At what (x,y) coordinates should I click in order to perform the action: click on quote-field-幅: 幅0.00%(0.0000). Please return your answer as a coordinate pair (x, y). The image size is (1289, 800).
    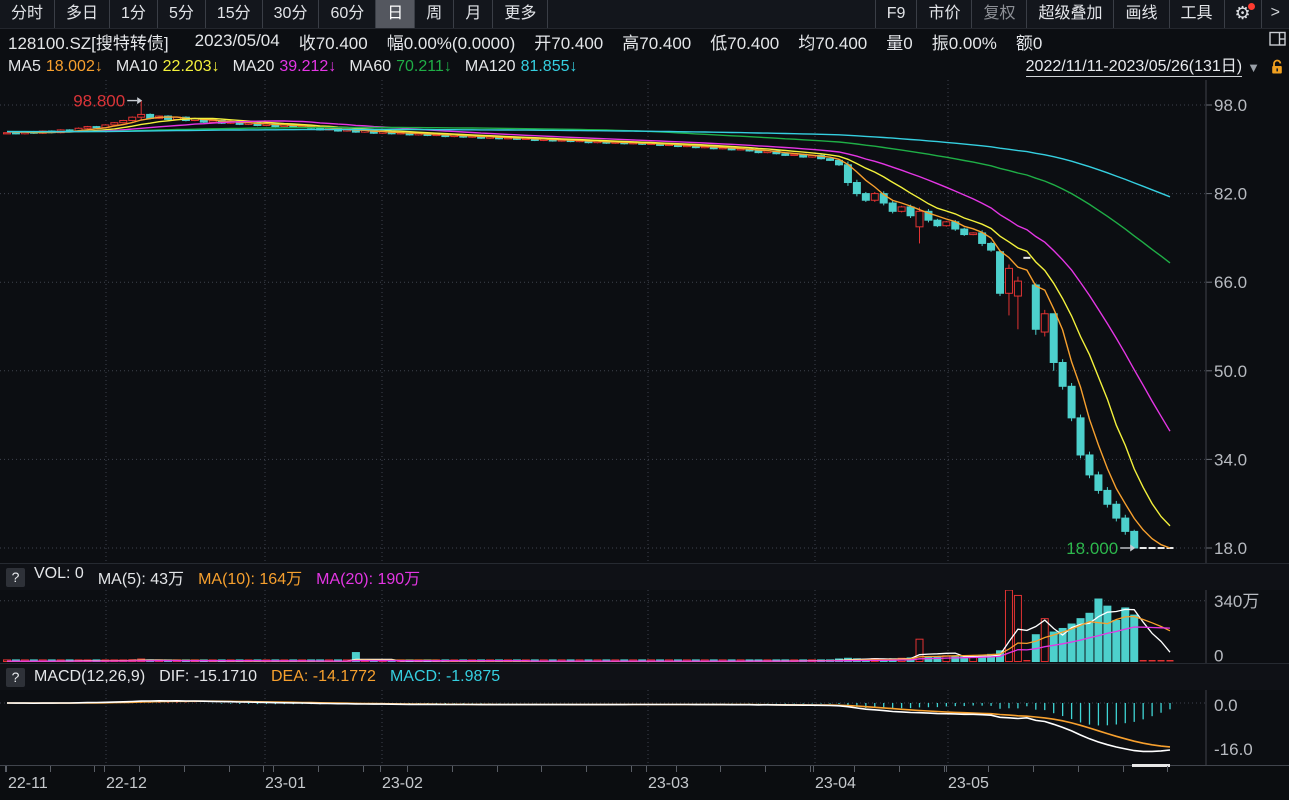
    Looking at the image, I should click on (451, 41).